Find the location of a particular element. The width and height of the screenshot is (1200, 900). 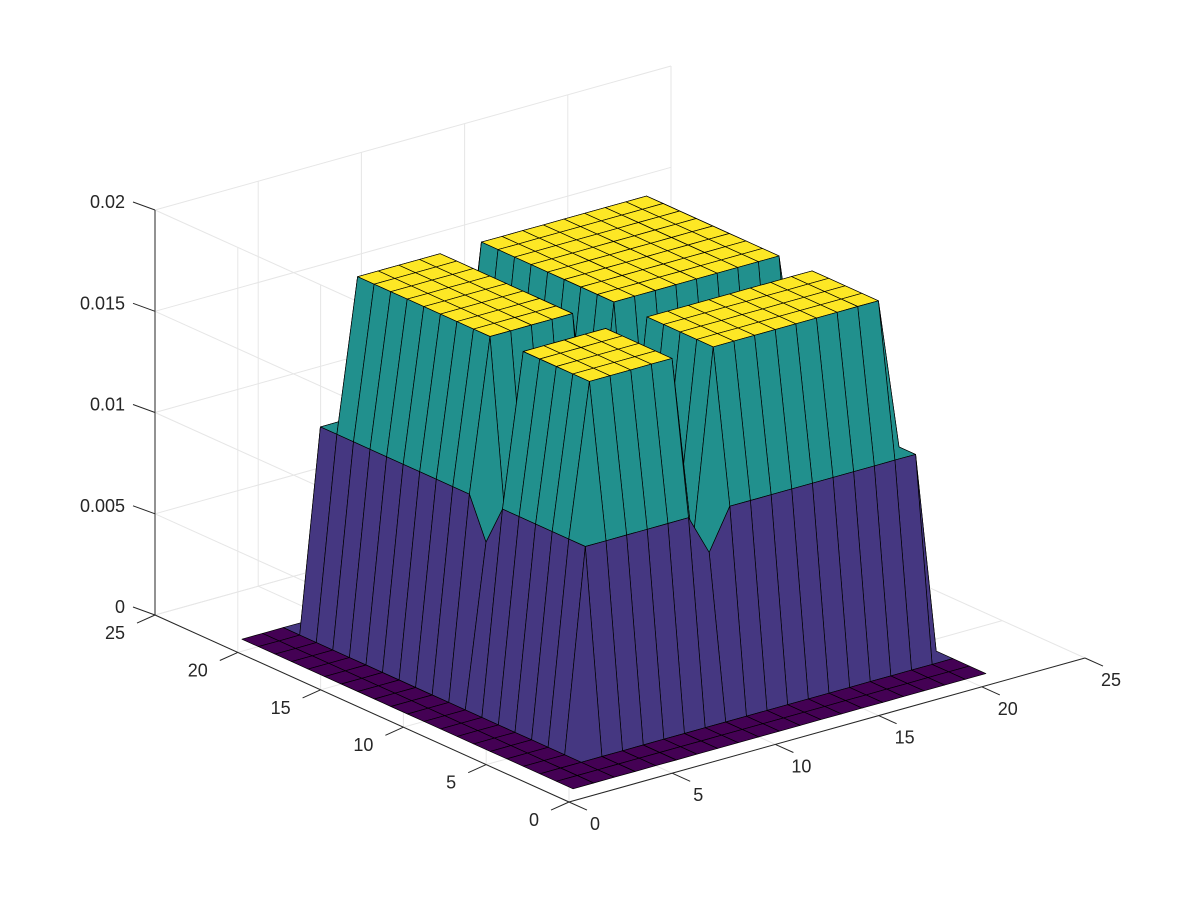

z-tick-label: 0.005 is located at coordinates (102, 506).